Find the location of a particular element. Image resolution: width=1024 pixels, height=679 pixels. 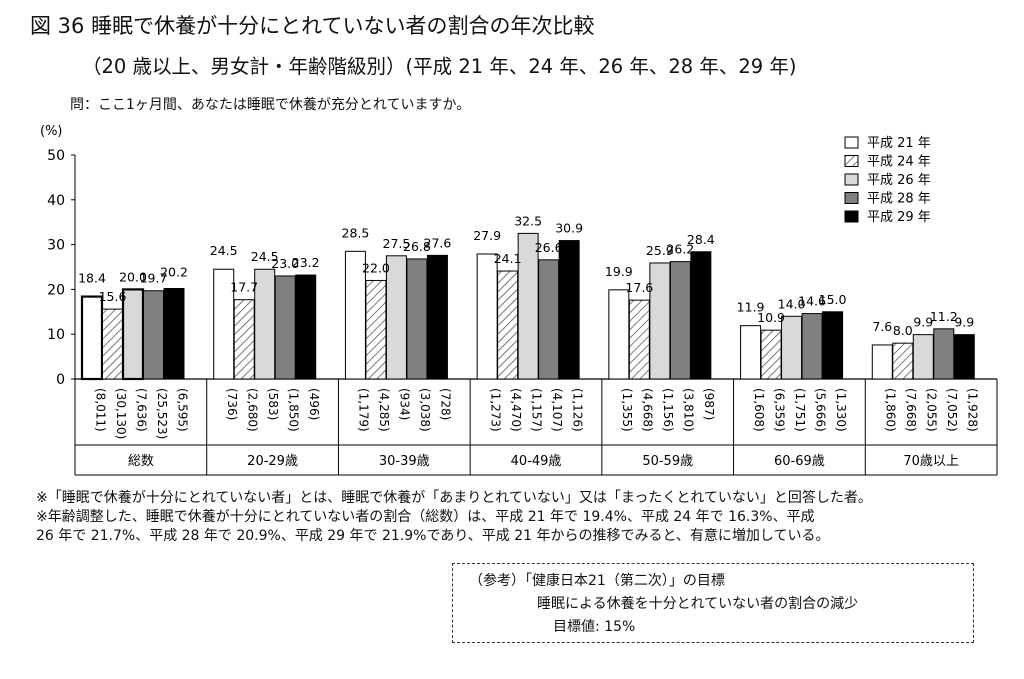

bar-value-label: 28.4 is located at coordinates (701, 239).